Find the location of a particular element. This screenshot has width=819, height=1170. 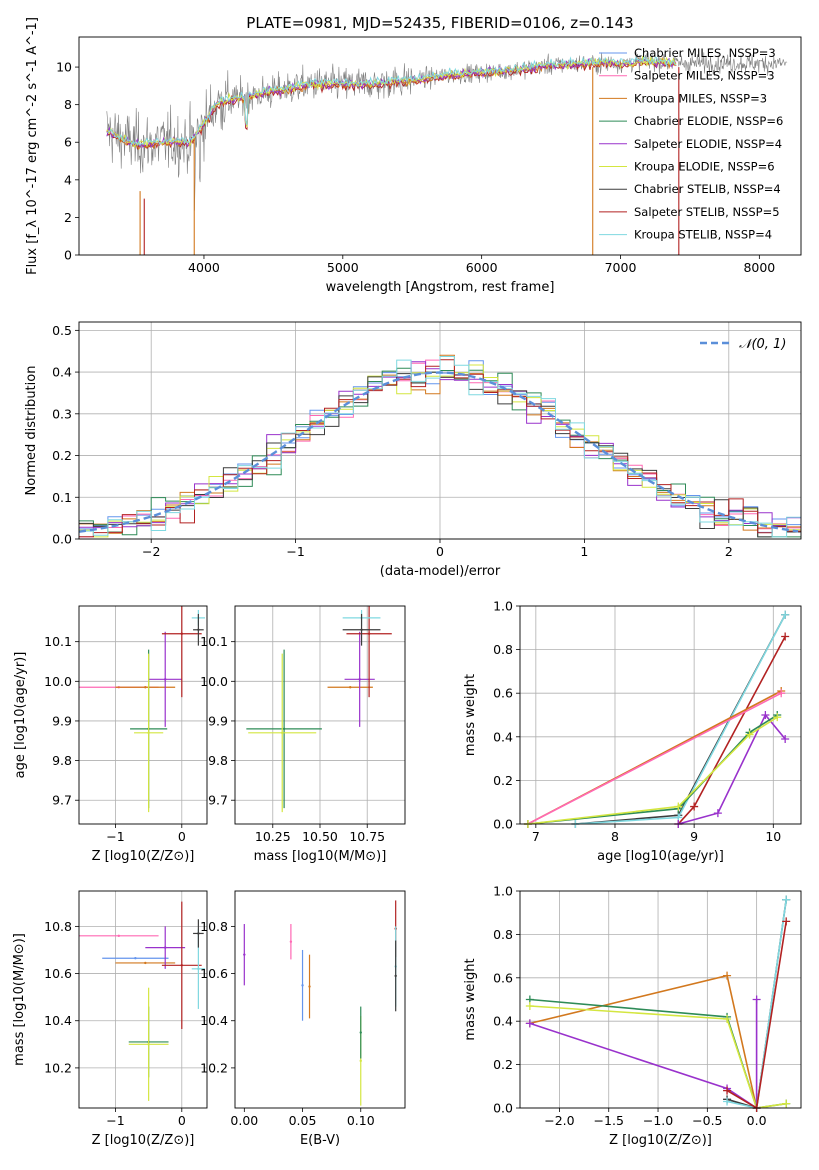

legend-label: Kroupa STELIB, NSSP=4 is located at coordinates (703, 235).